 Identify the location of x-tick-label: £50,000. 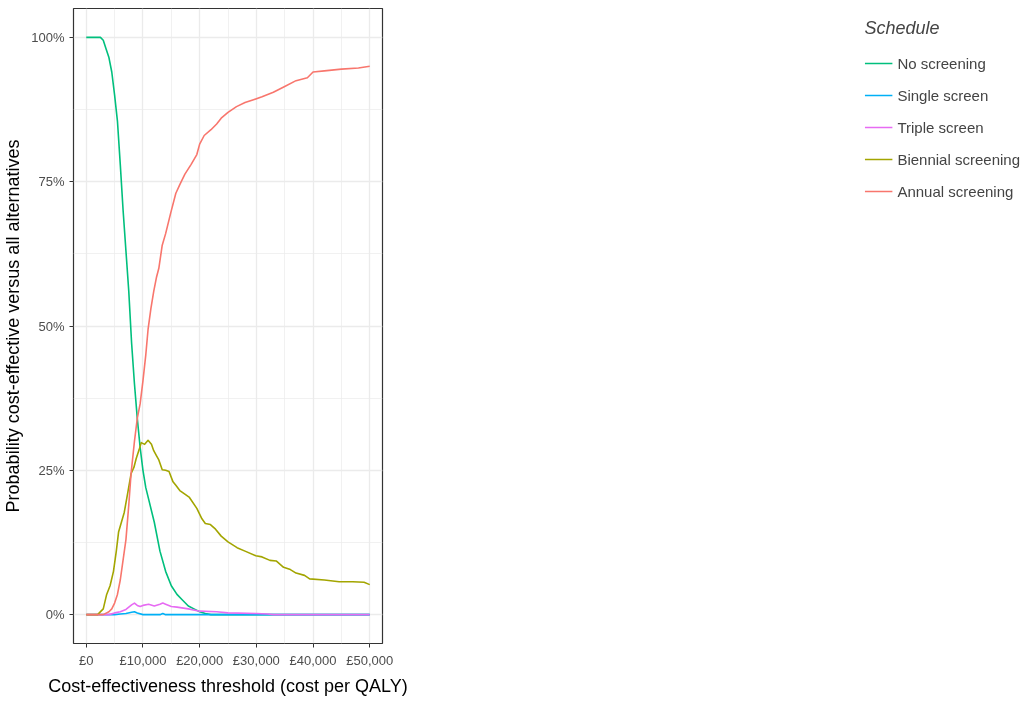
(370, 660).